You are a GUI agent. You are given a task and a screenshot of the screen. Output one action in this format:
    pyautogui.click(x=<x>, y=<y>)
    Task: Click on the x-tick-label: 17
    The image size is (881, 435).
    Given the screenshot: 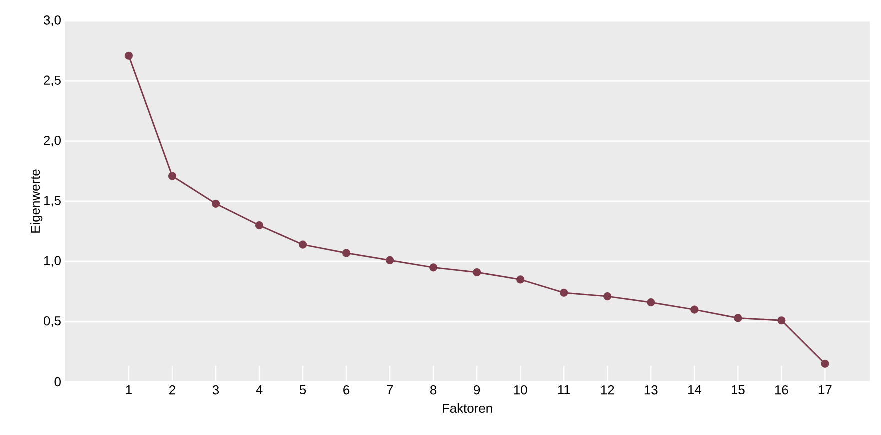 What is the action you would take?
    pyautogui.click(x=825, y=390)
    